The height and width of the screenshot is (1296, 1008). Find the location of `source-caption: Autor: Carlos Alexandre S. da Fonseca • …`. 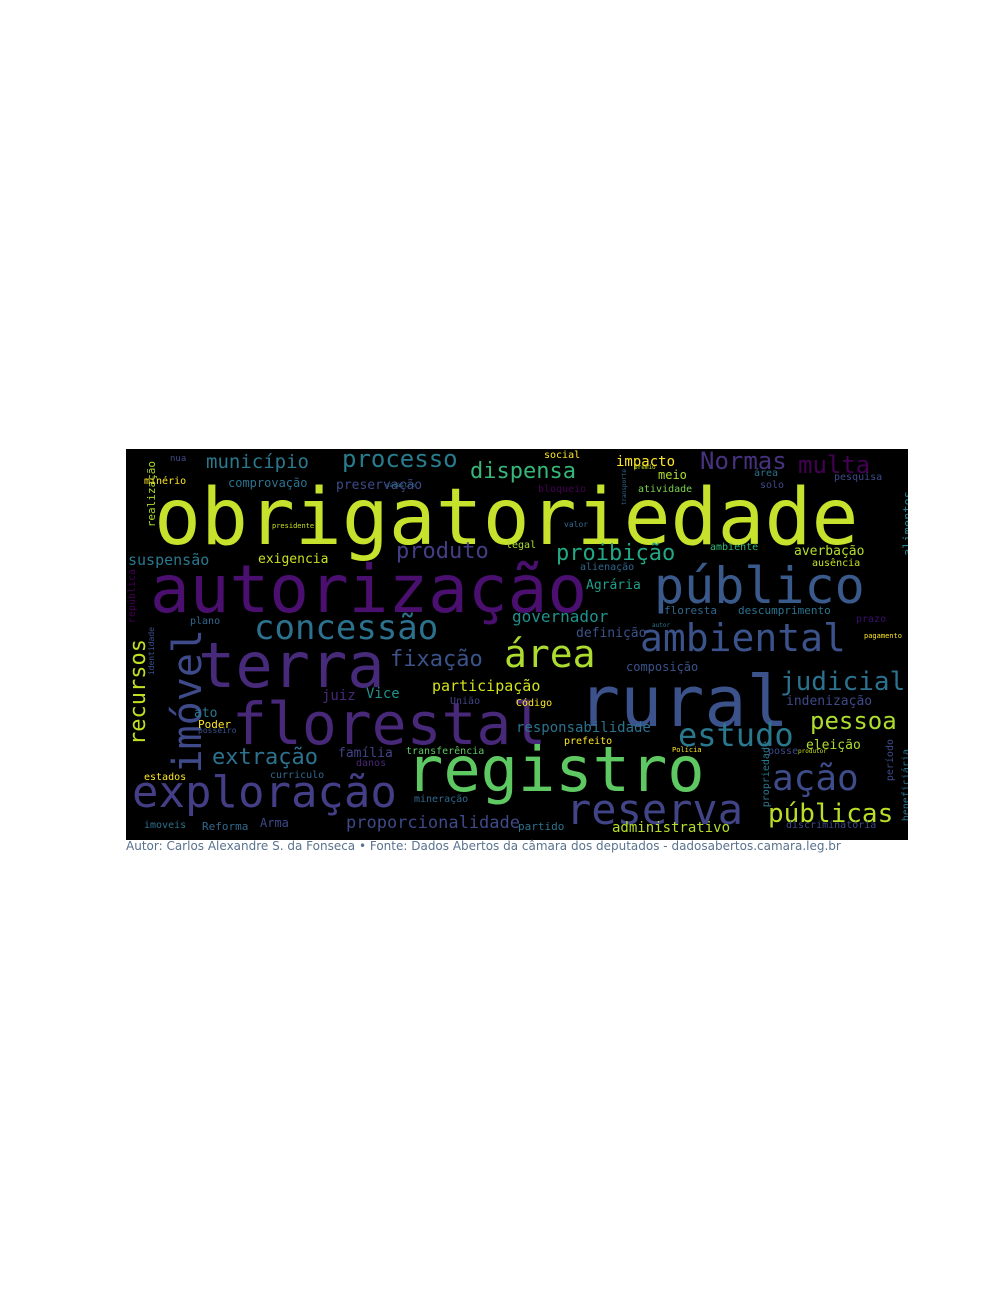

source-caption: Autor: Carlos Alexandre S. da Fonseca • … is located at coordinates (483, 846).